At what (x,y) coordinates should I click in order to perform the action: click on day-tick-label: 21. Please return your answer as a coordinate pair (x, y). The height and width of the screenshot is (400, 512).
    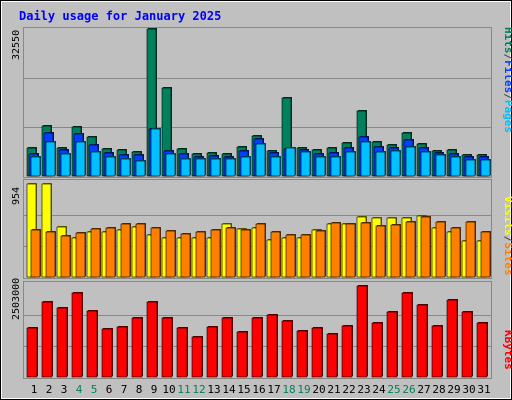
    Looking at the image, I should click on (333, 389).